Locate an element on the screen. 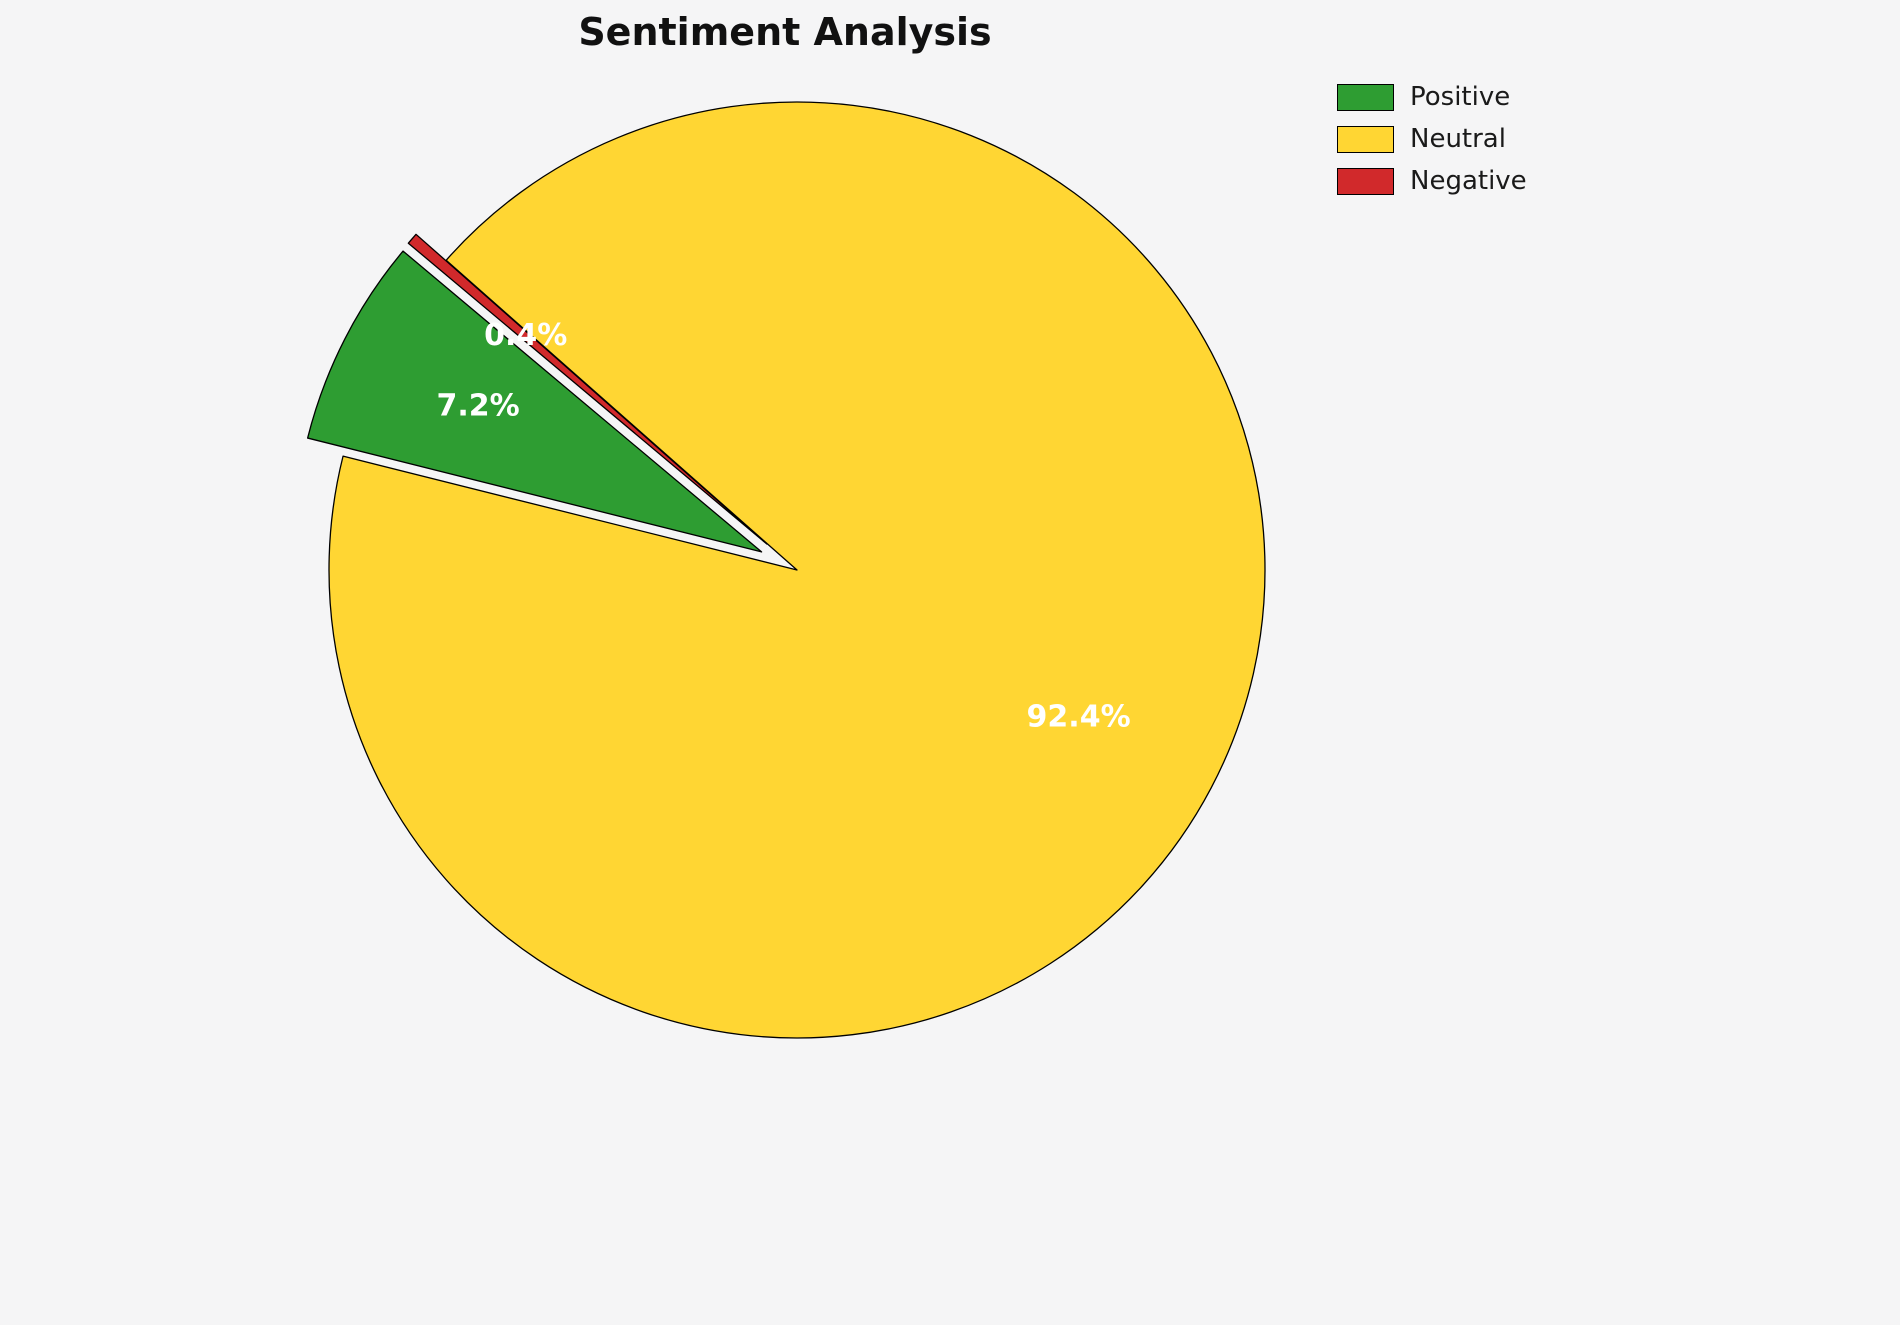 Image resolution: width=1900 pixels, height=1325 pixels. pie-label-positive: 7.2% is located at coordinates (477, 406).